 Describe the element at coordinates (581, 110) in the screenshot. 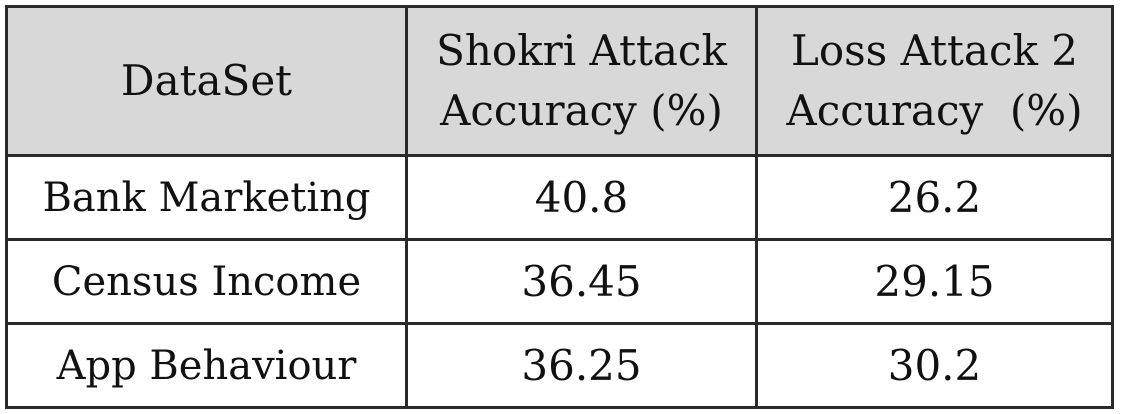

I see `header-shokri-line2: Accuracy (%)` at that location.